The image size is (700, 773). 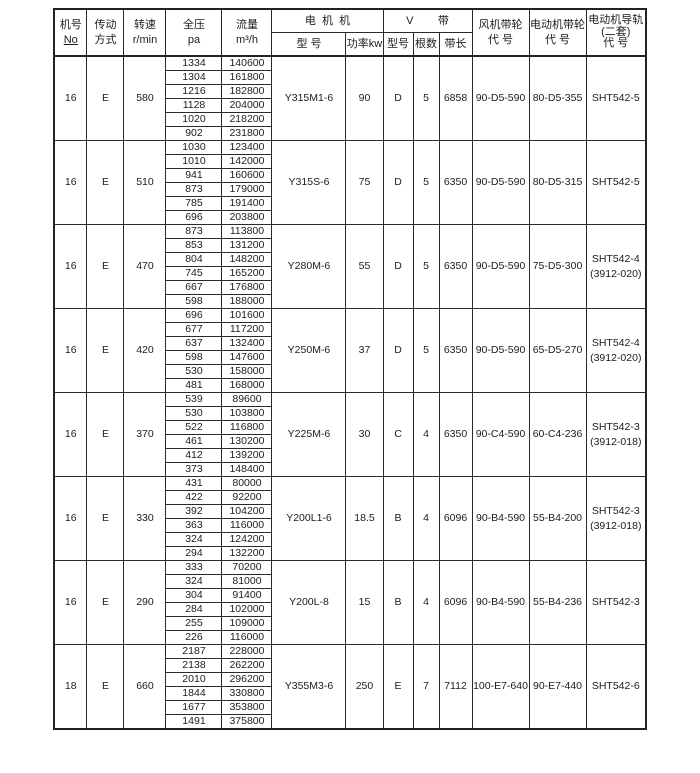 I want to click on flow-cell: 113800, so click(x=247, y=231).